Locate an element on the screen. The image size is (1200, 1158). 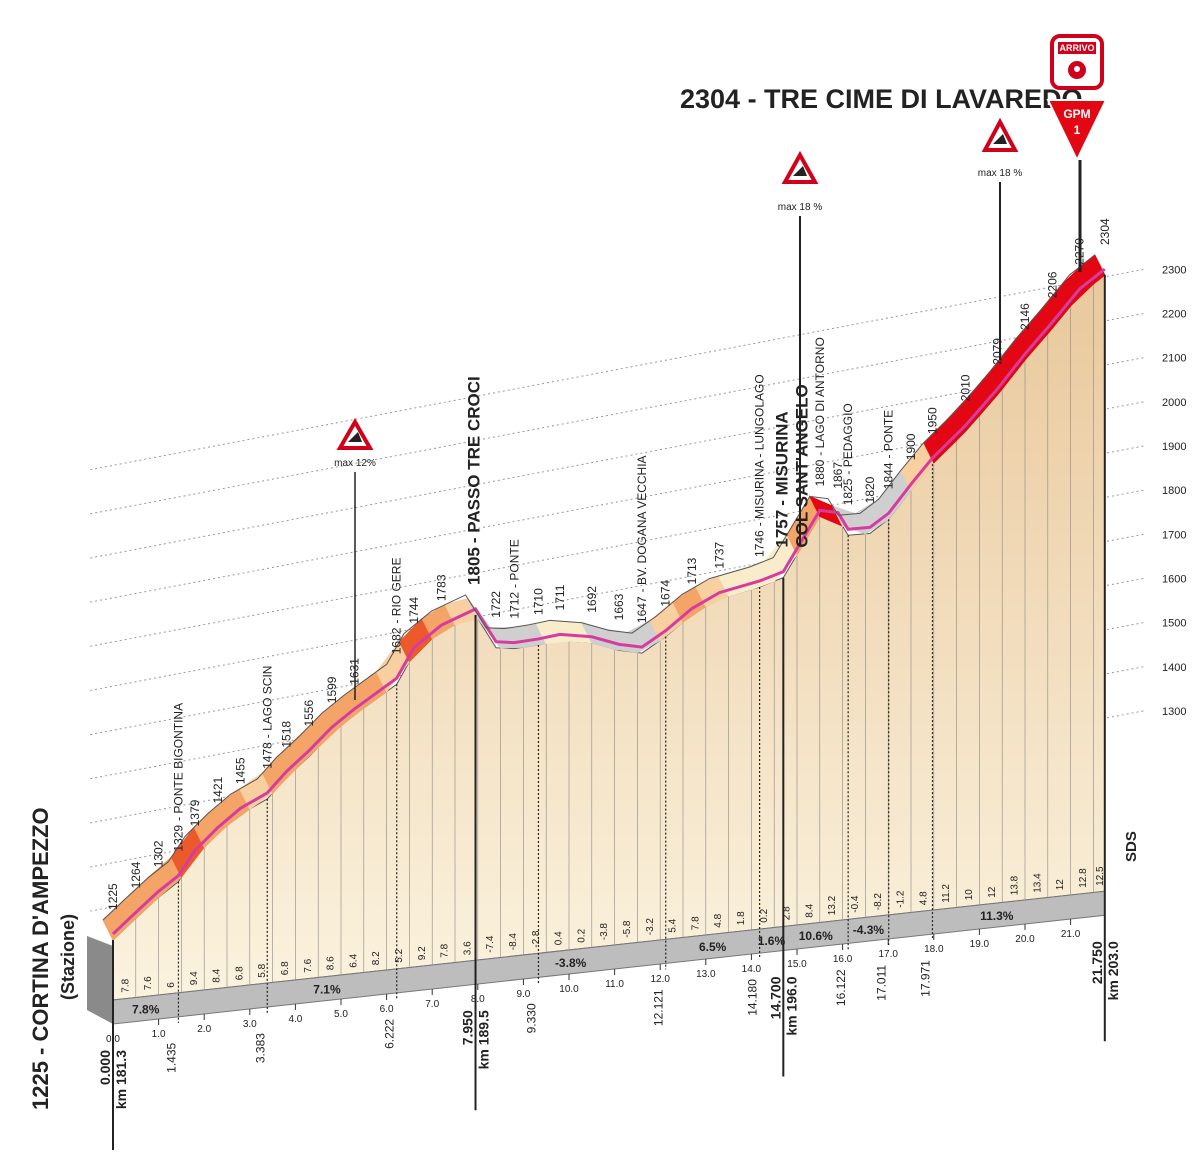
altitude: 1880 is located at coordinates (820, 472).